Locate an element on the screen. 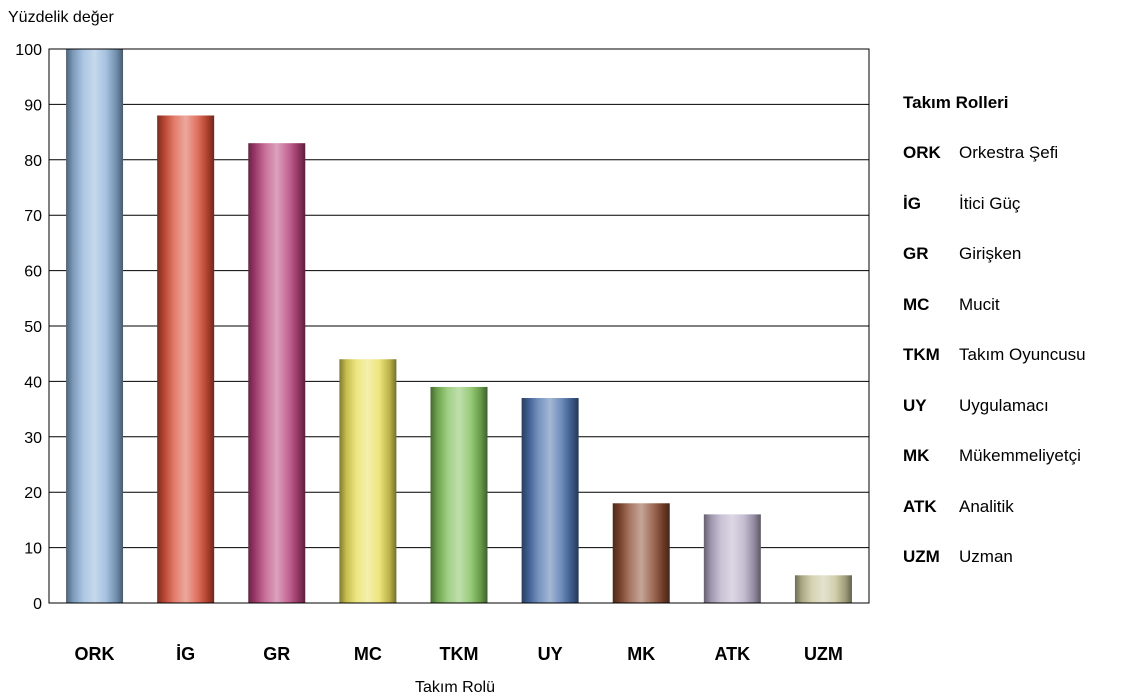  y-tick-label: 40 is located at coordinates (33, 382).